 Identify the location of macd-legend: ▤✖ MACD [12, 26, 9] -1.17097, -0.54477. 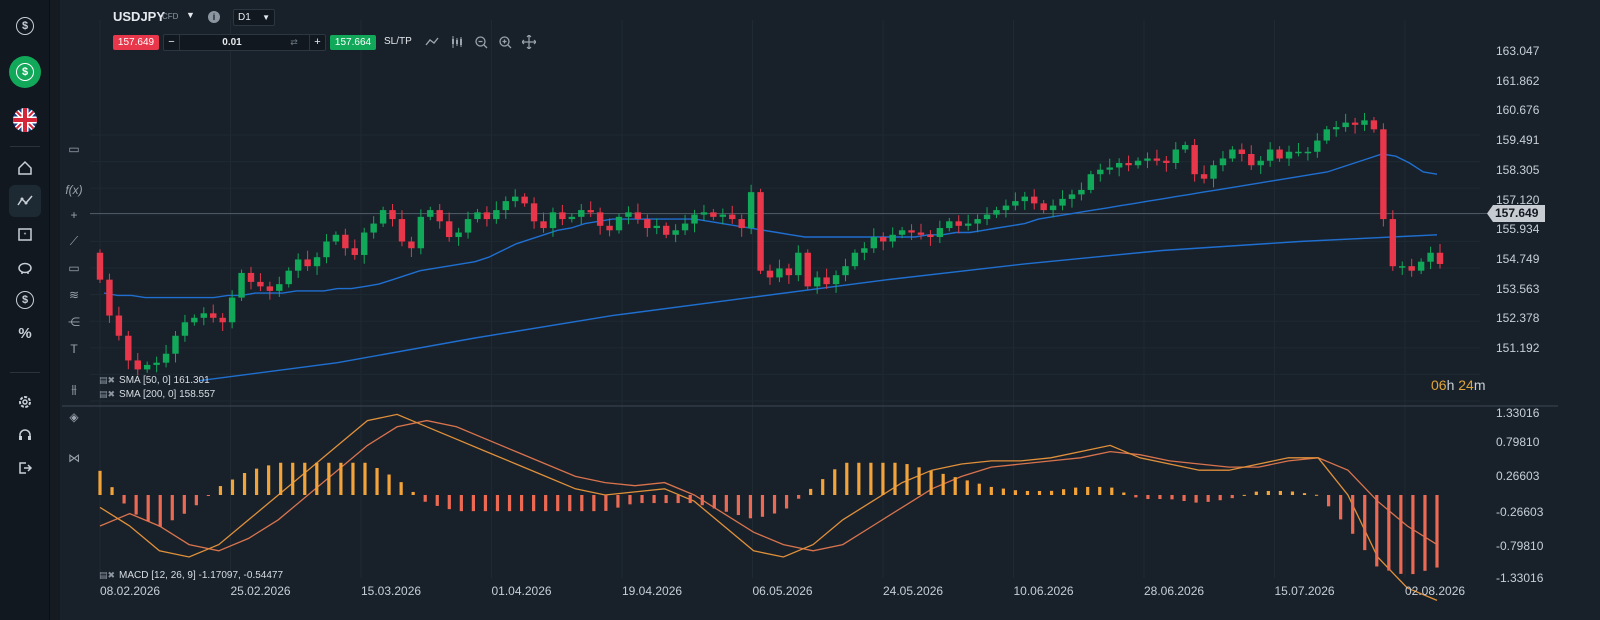
(191, 575).